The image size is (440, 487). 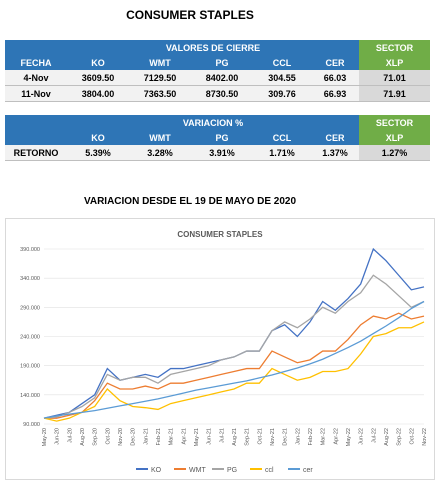 I want to click on legend-label: cer, so click(x=308, y=470).